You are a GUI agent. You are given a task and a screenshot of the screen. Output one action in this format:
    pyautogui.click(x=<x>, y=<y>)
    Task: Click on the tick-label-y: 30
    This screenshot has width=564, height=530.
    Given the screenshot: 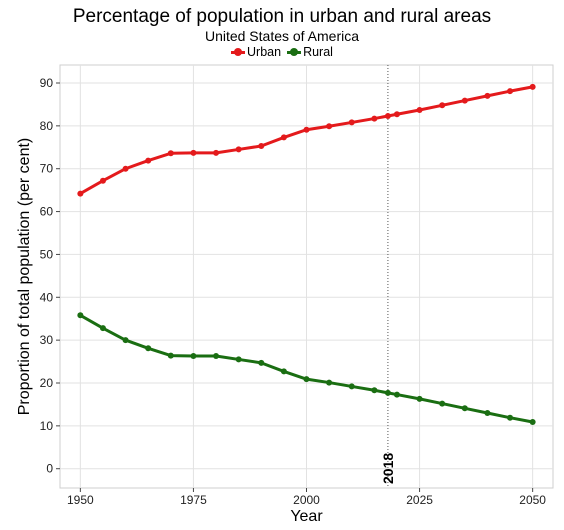 What is the action you would take?
    pyautogui.click(x=47, y=340)
    